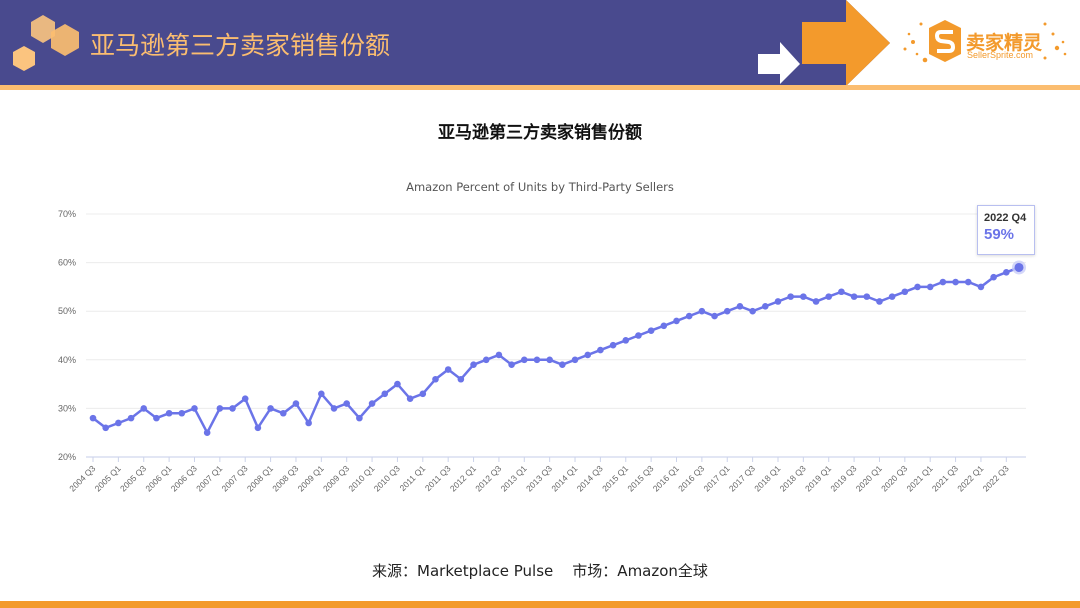 This screenshot has height=608, width=1080. What do you see at coordinates (463, 478) in the screenshot?
I see `x-tick-label: 2012 Q1` at bounding box center [463, 478].